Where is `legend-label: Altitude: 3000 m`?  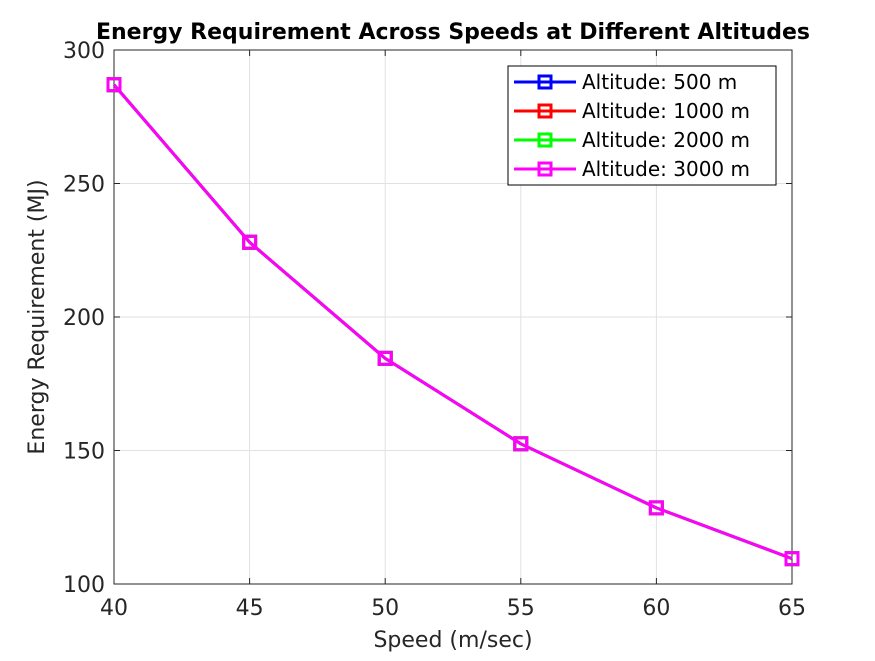
legend-label: Altitude: 3000 m is located at coordinates (666, 169).